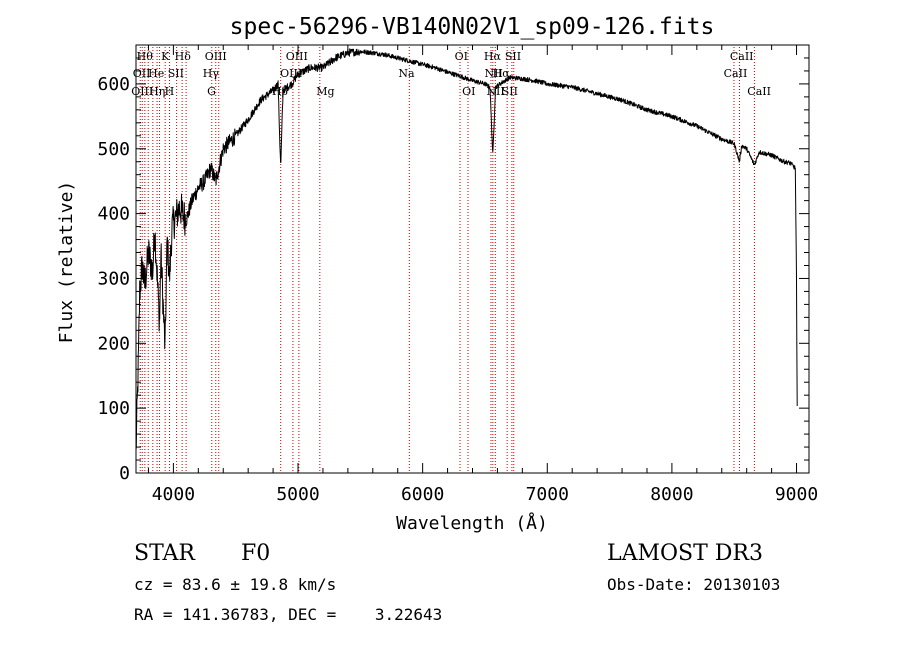  Describe the element at coordinates (66, 262) in the screenshot. I see `y-axis-label: Flux (relative)` at that location.